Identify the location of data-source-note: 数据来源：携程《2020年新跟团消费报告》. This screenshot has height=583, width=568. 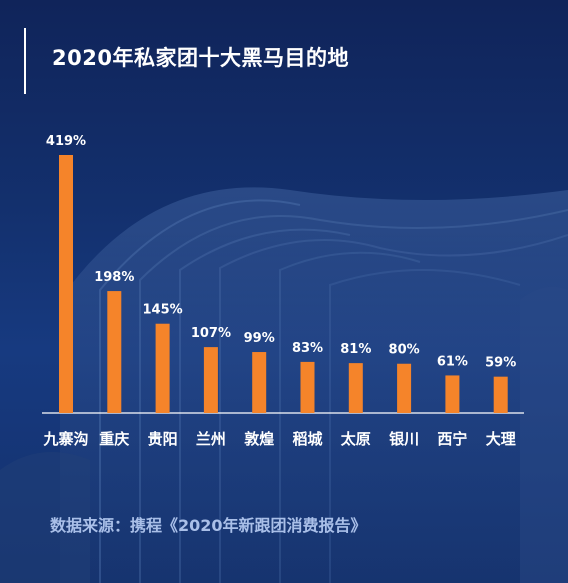
(208, 525).